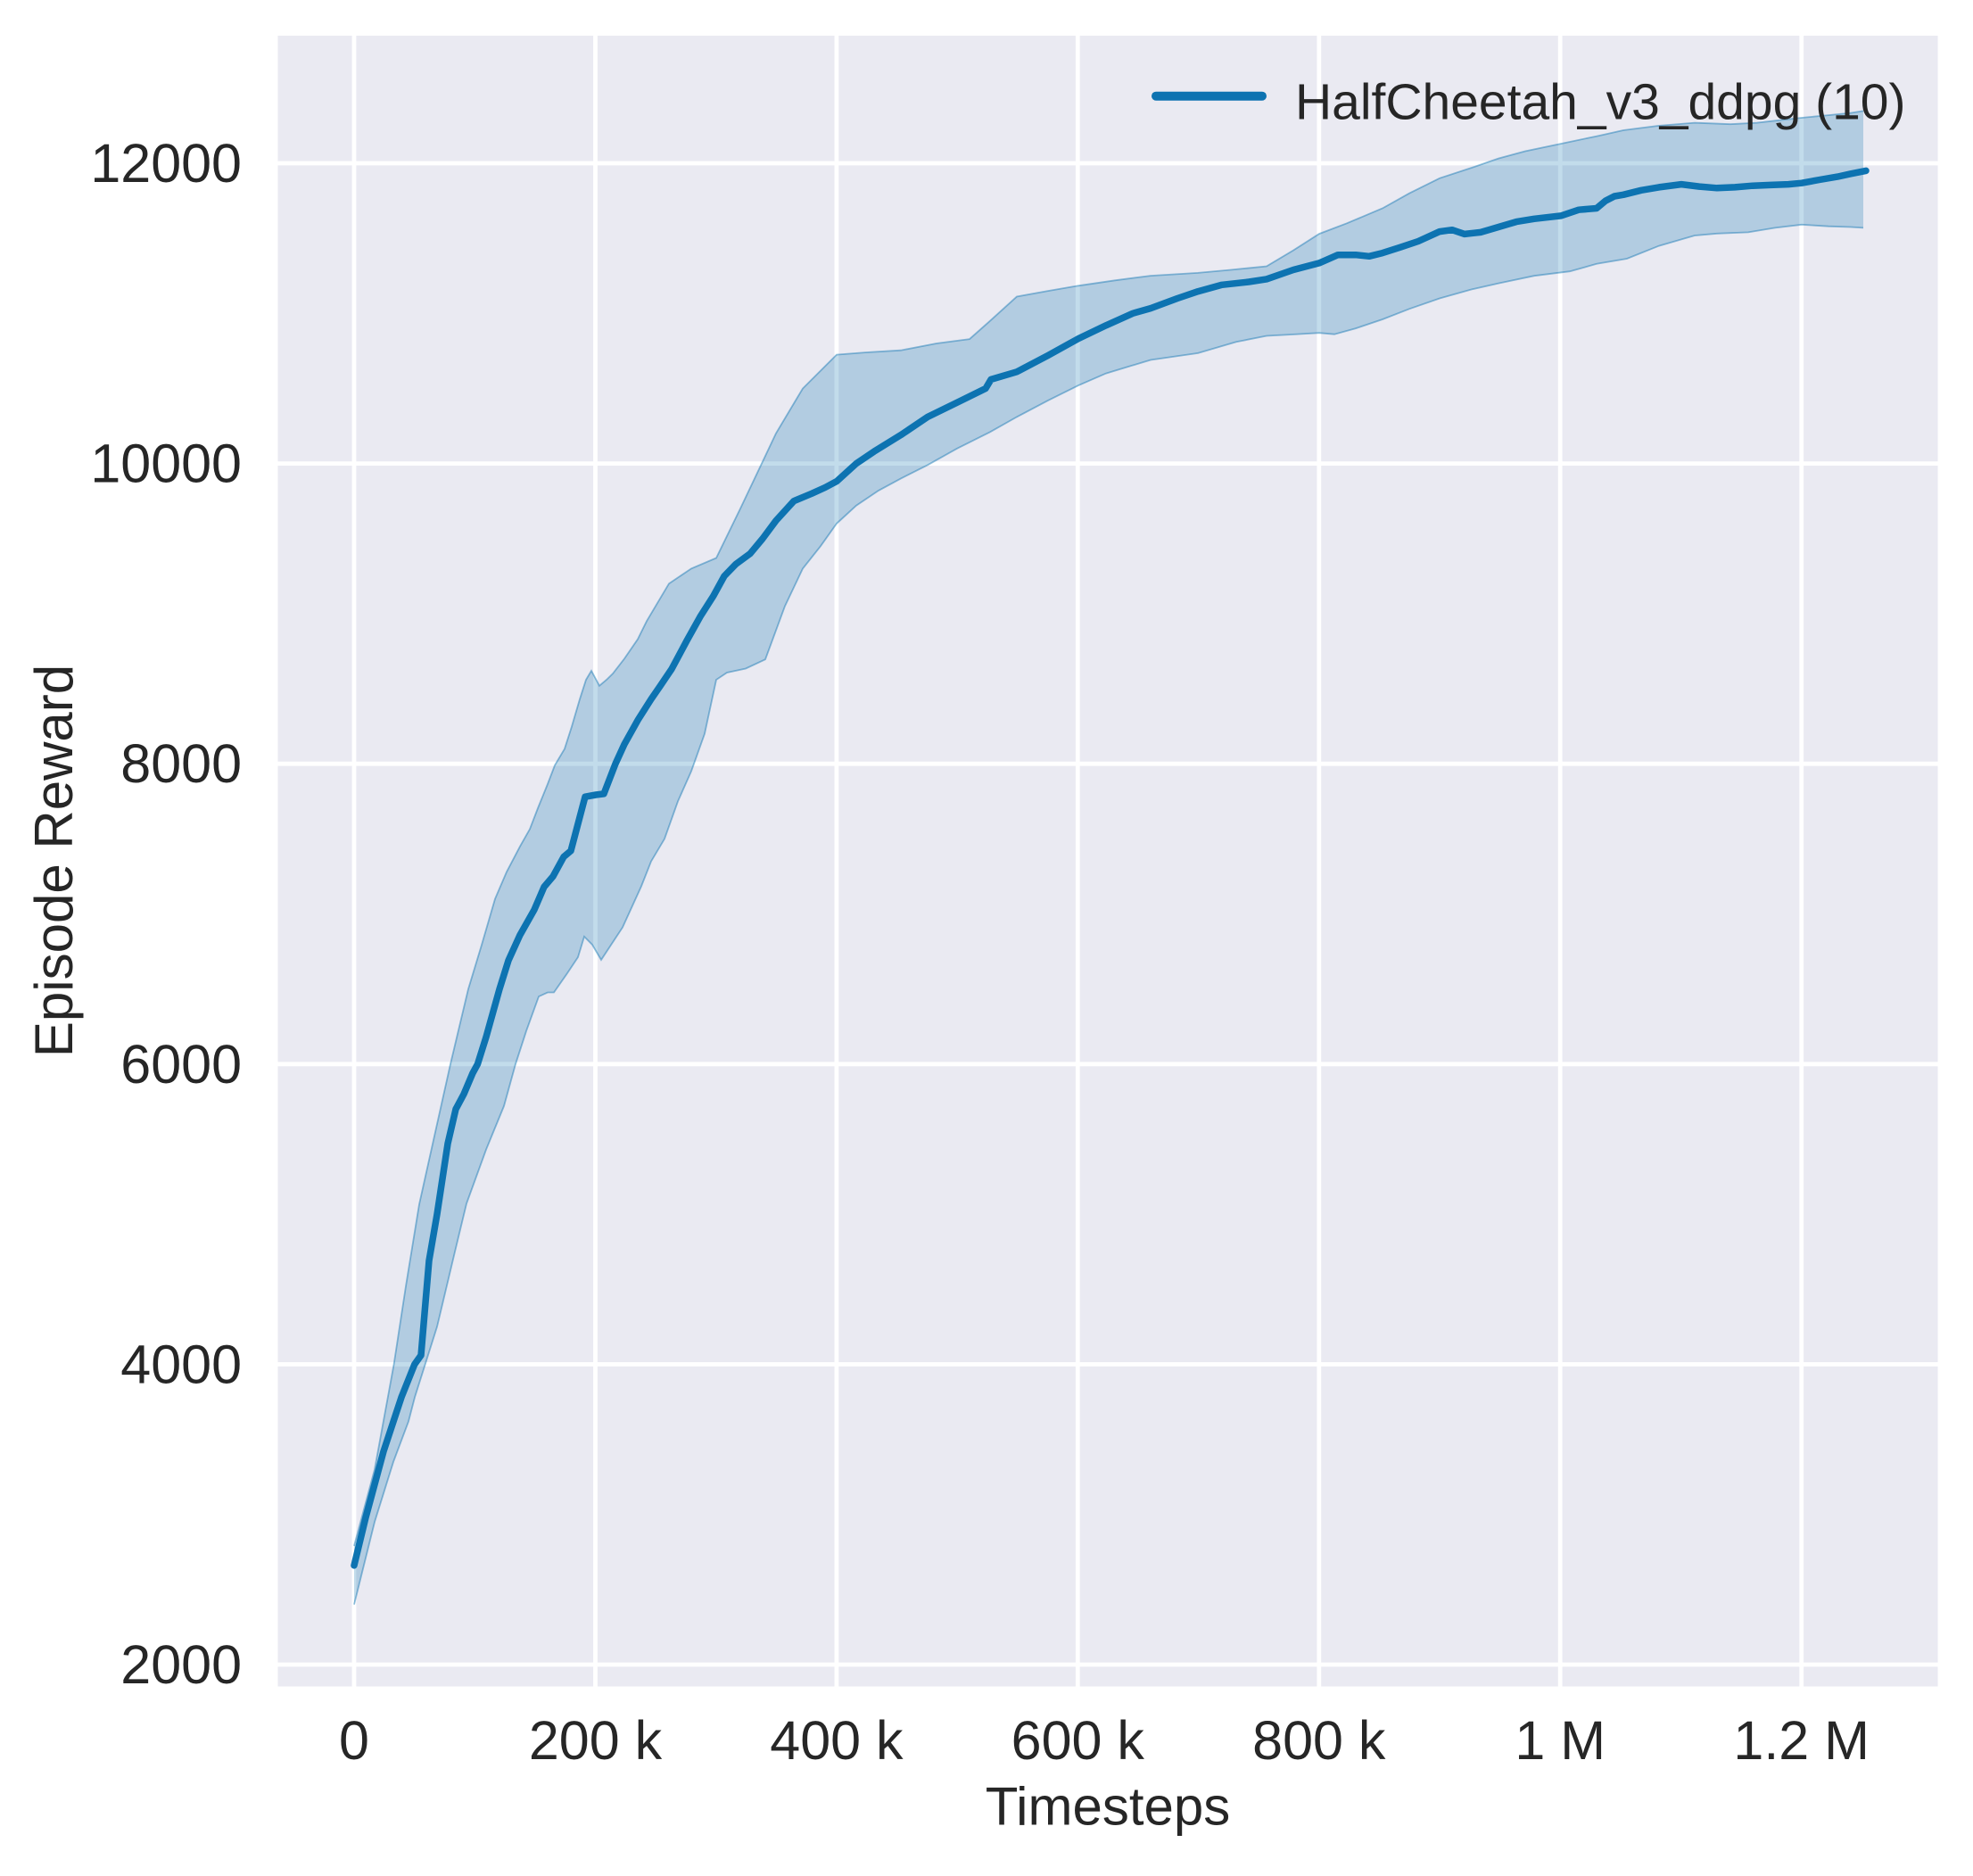  Describe the element at coordinates (54, 861) in the screenshot. I see `svg-text: Episode Reward` at that location.